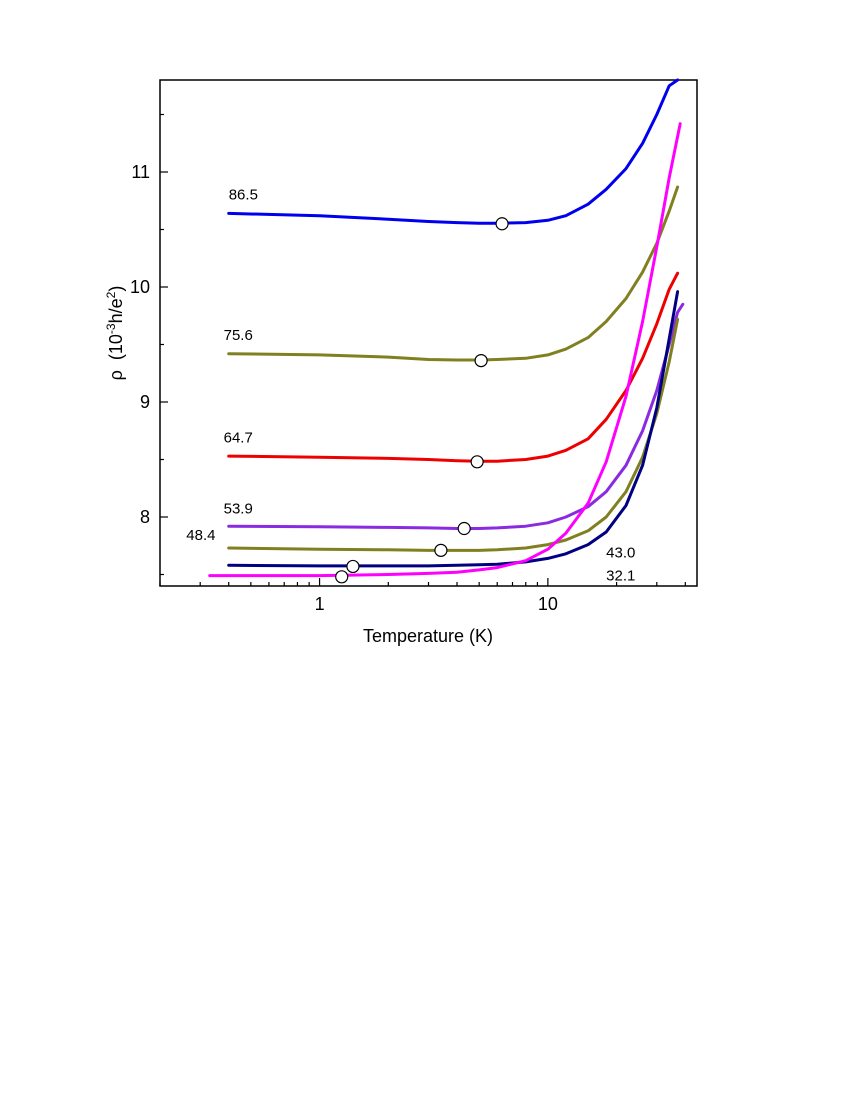 This screenshot has height=1100, width=850. What do you see at coordinates (320, 604) in the screenshot?
I see `x-tick-label: 1` at bounding box center [320, 604].